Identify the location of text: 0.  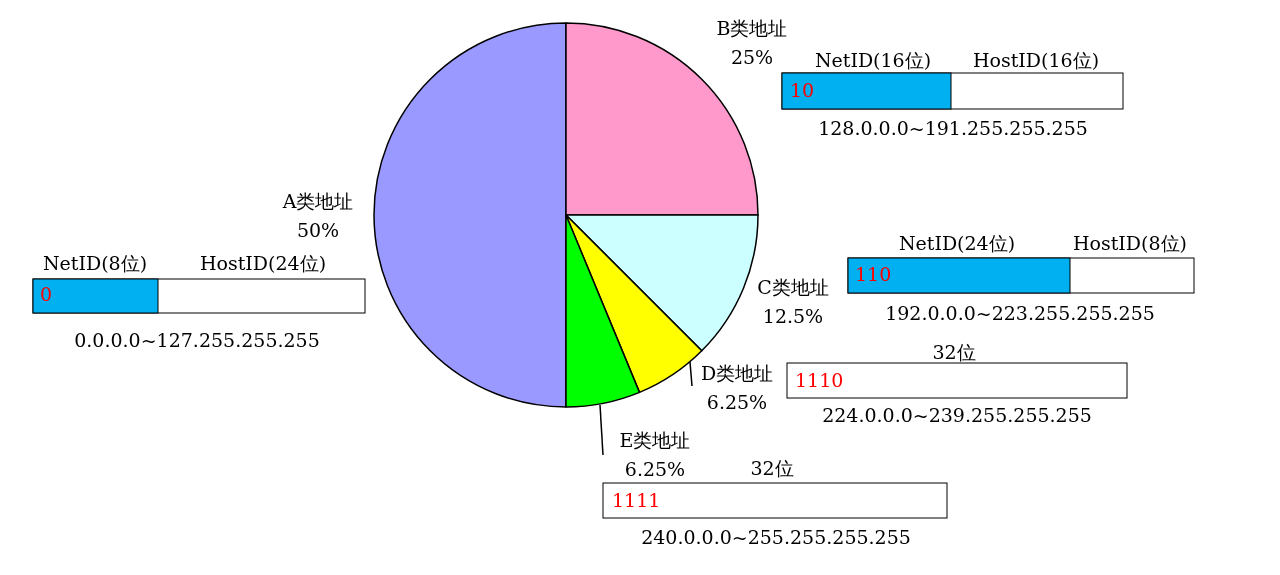
(46, 294).